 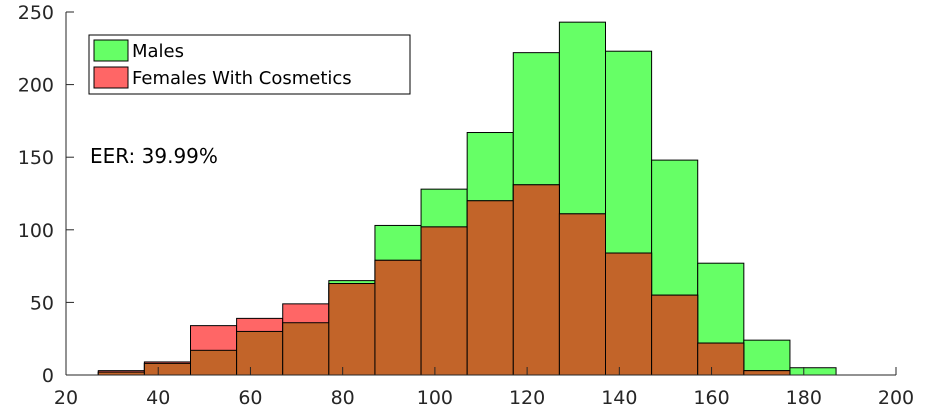 I want to click on y-tick-label: 0, so click(x=48, y=376).